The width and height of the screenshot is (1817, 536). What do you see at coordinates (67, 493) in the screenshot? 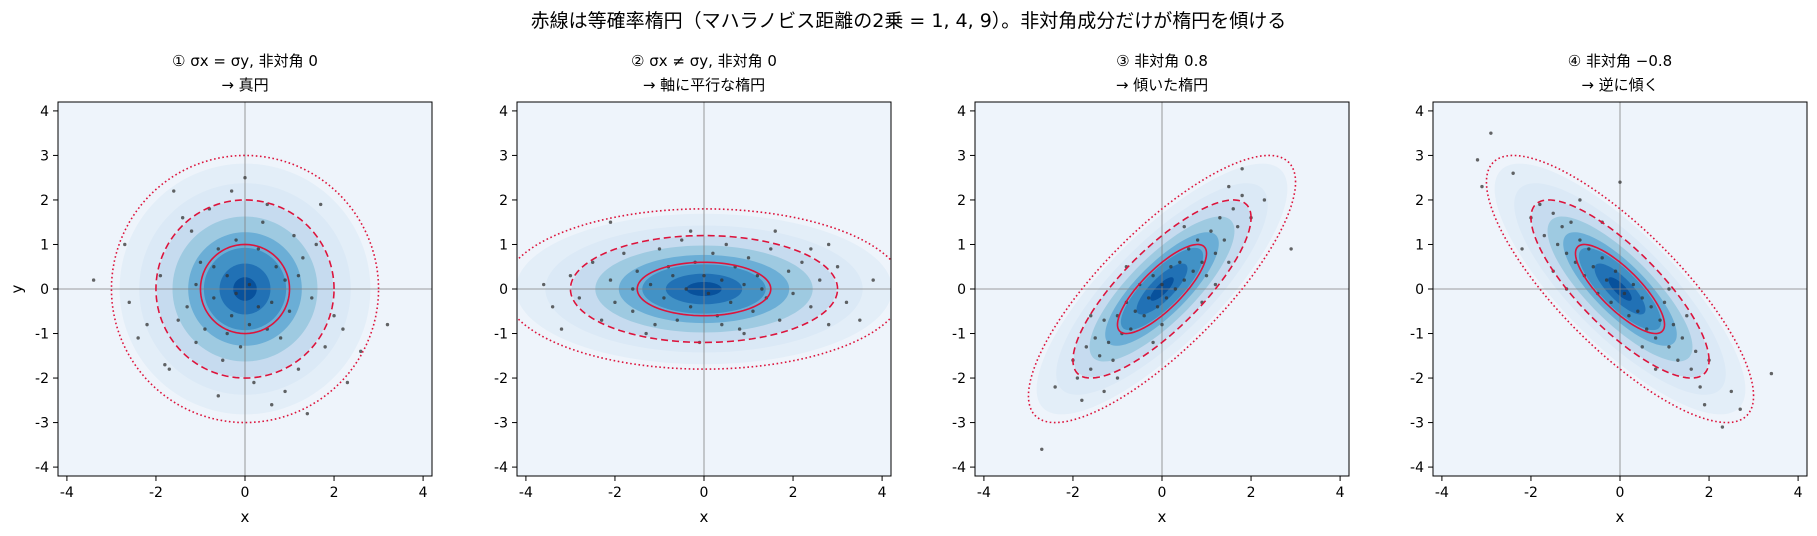
I see `x-tick-label: -4` at bounding box center [67, 493].